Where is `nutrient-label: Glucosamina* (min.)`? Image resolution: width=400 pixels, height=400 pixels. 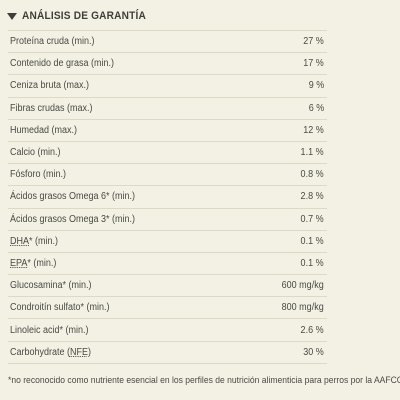
nutrient-label: Glucosamina* (min.) is located at coordinates (51, 286).